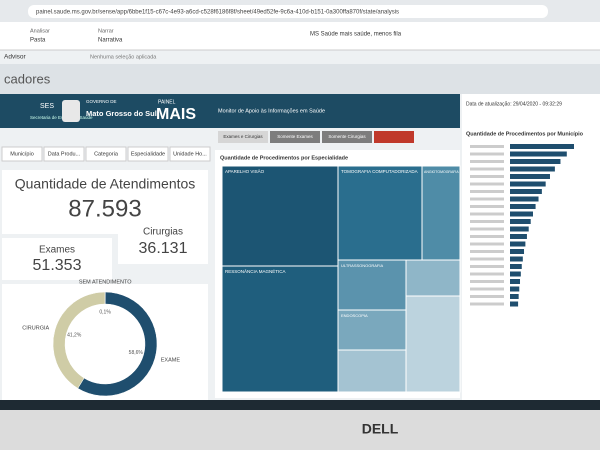 The width and height of the screenshot is (600, 455). I want to click on filter-label: Município, so click(22, 154).